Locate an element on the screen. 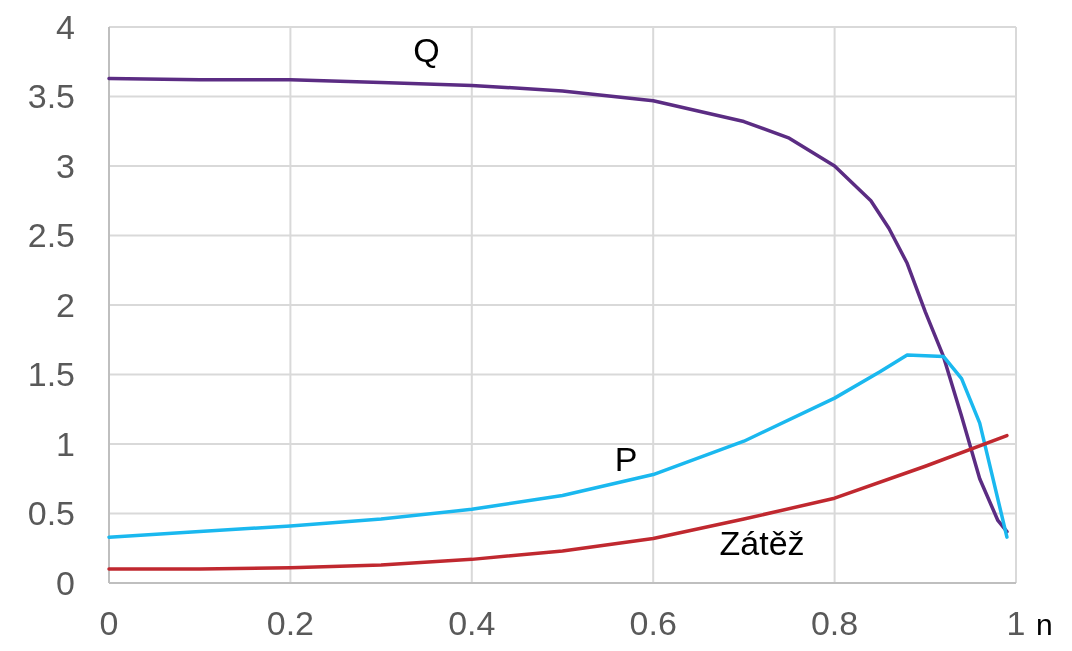 Image resolution: width=1072 pixels, height=651 pixels. x-tick-label: 1 is located at coordinates (1016, 623).